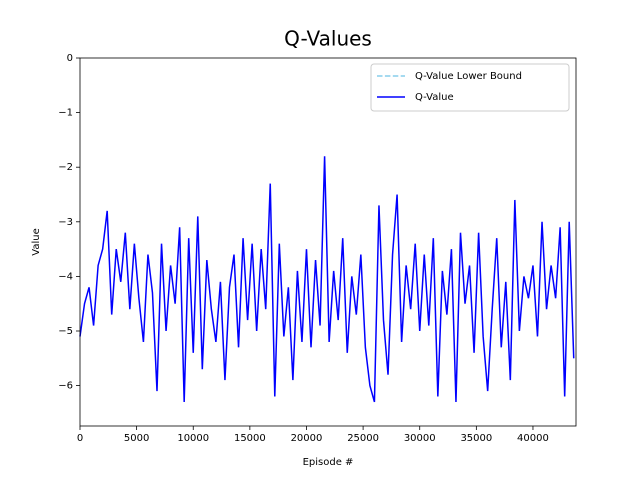 The height and width of the screenshot is (480, 640). I want to click on x-tick-label: 25000, so click(363, 438).